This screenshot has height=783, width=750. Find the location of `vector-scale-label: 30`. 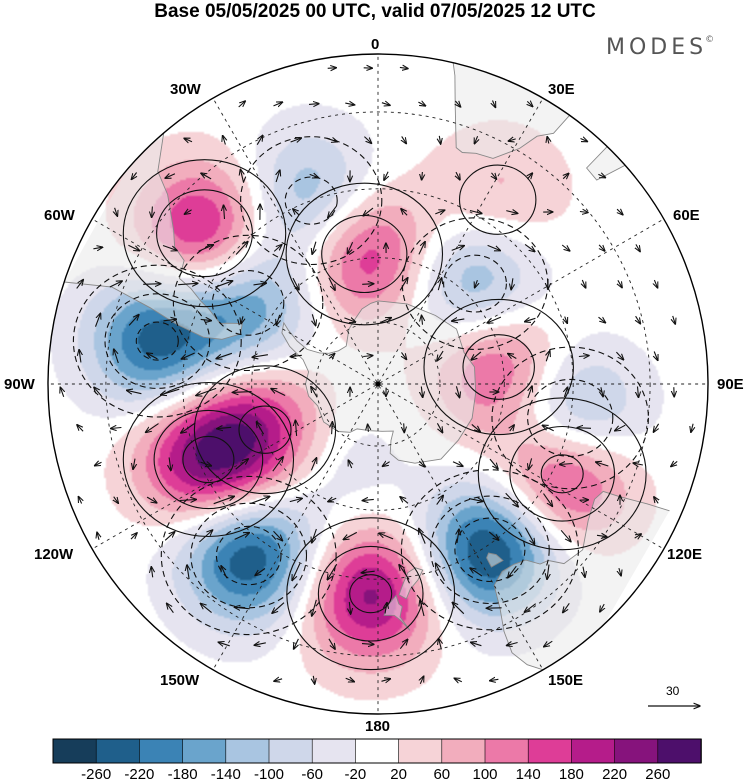

vector-scale-label: 30 is located at coordinates (673, 691).